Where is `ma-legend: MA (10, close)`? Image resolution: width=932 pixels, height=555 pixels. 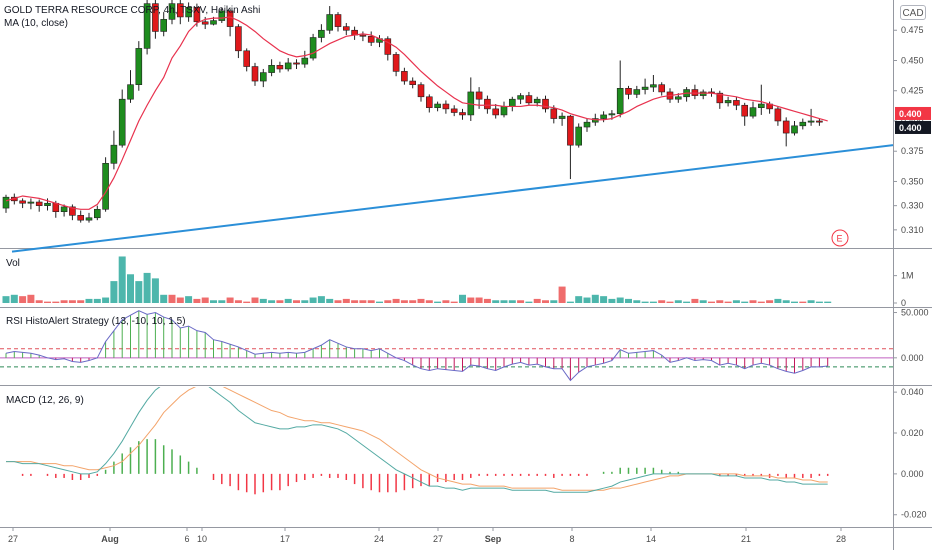 ma-legend: MA (10, close) is located at coordinates (36, 23).